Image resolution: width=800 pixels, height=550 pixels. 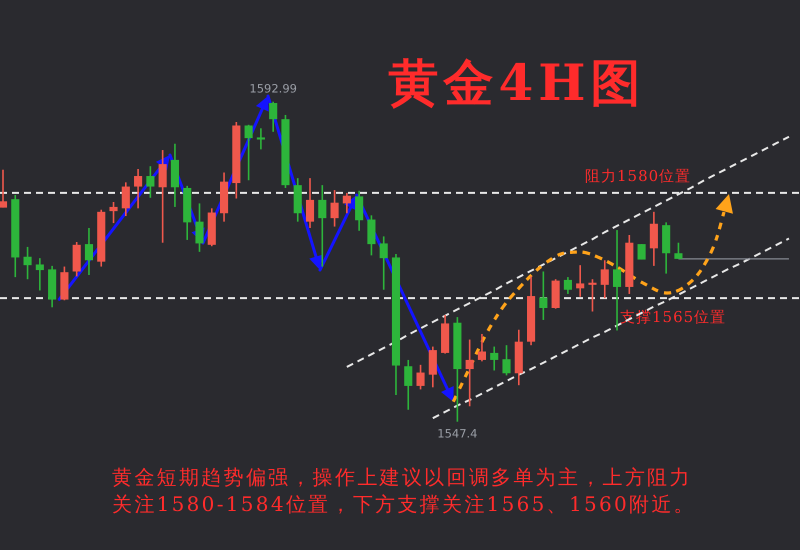 I want to click on annotation: 1547.4, so click(x=457, y=433).